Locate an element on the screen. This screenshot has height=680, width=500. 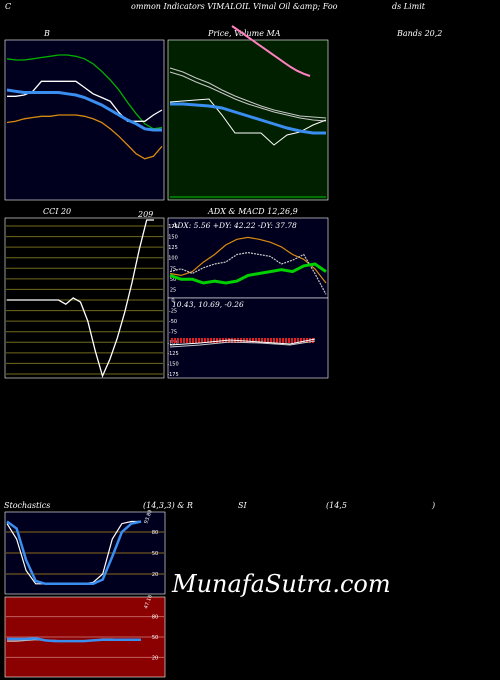
cci-tick-label-0: 175 is located at coordinates (173, 227).